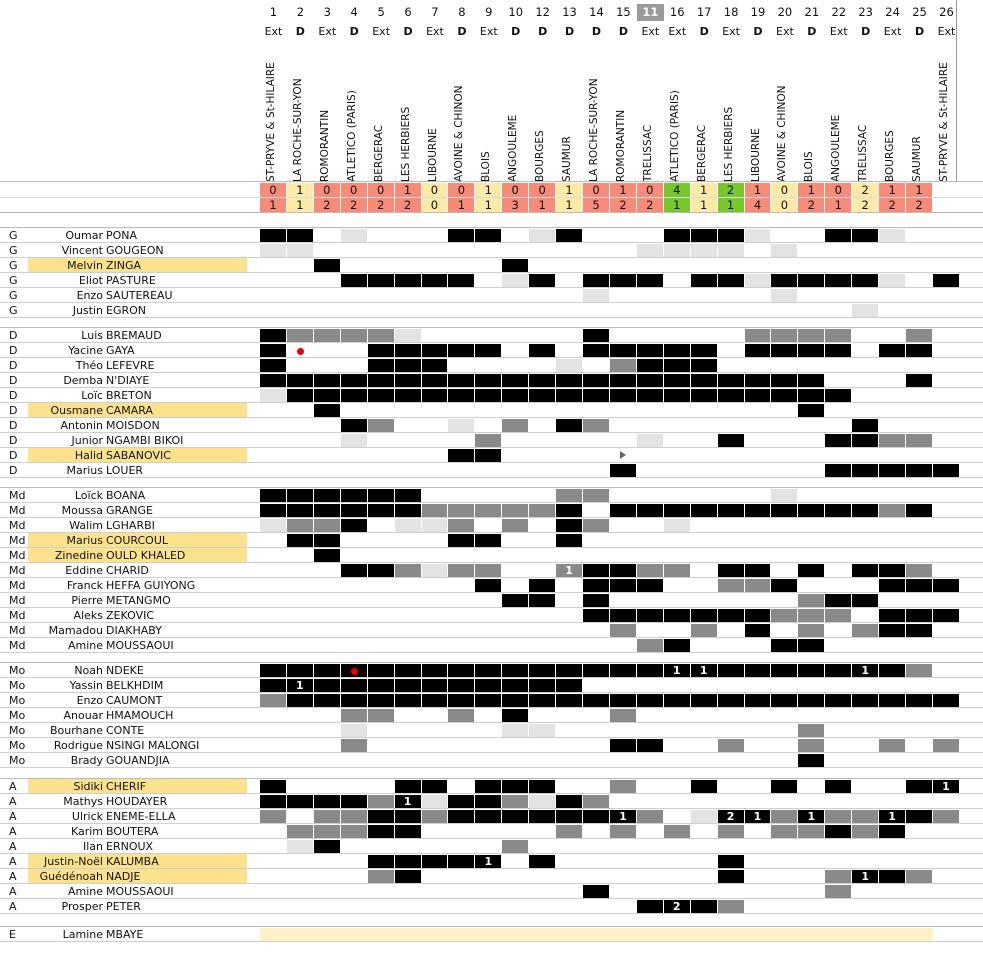 This screenshot has width=983, height=972. What do you see at coordinates (782, 133) in the screenshot?
I see `opponent-name: AVOINE & CHINON` at bounding box center [782, 133].